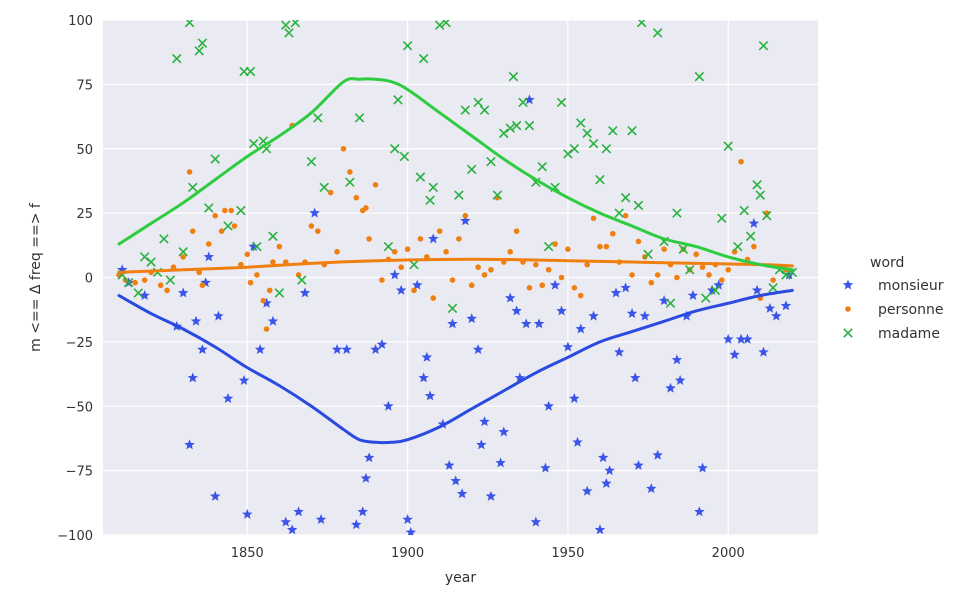 The image size is (971, 611). Describe the element at coordinates (75, 536) in the screenshot. I see `y-tick-label: −100` at that location.